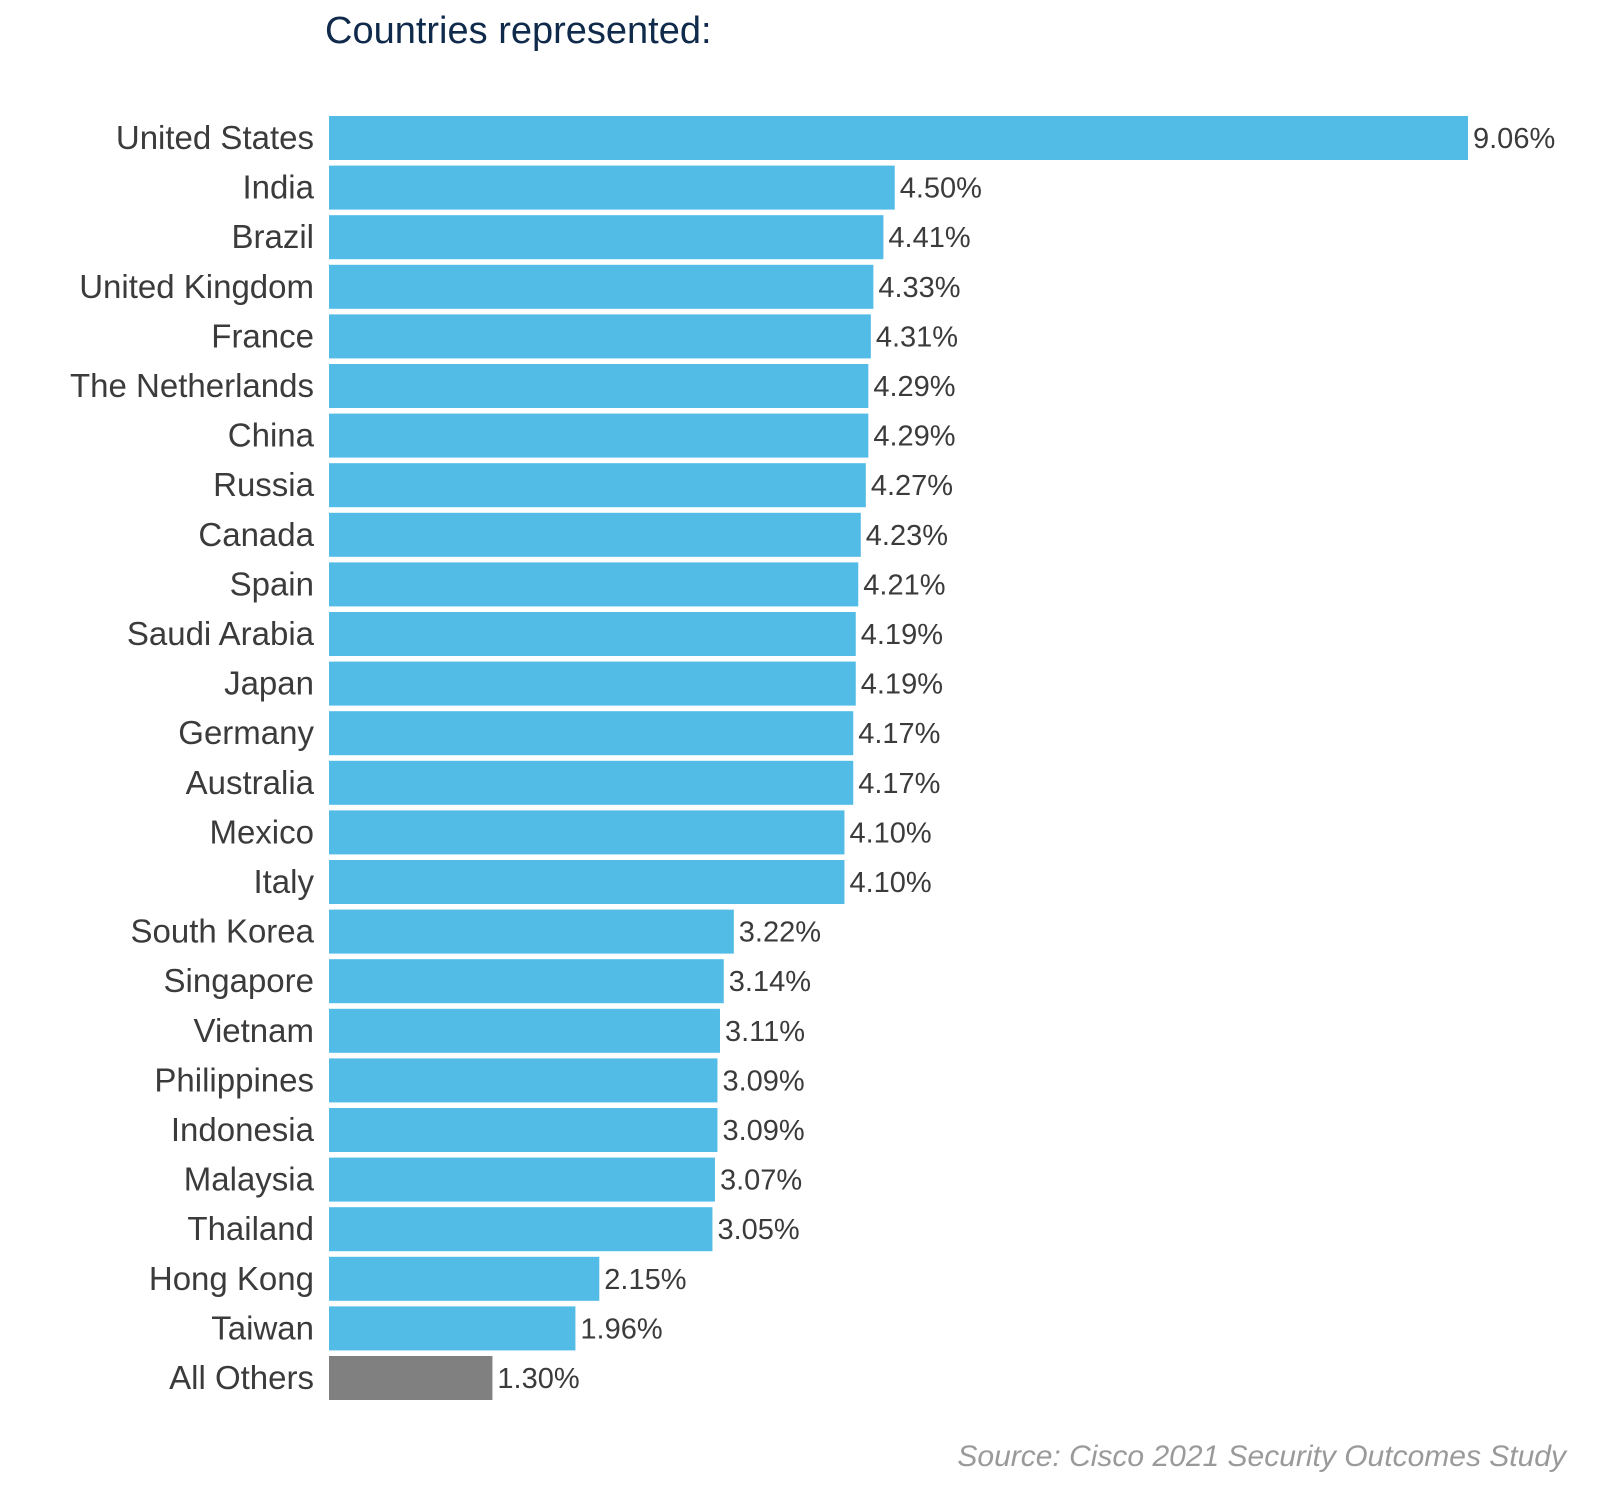 This screenshot has height=1494, width=1606. I want to click on category-label: Saudi Arabia, so click(221, 633).